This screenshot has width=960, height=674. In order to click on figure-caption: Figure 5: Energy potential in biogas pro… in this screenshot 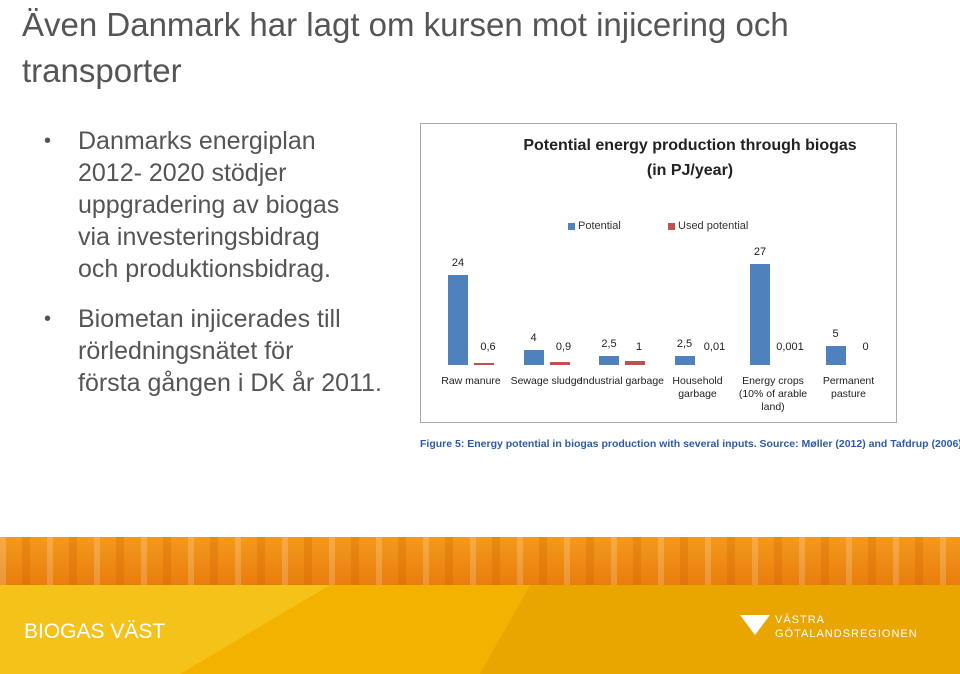, I will do `click(690, 444)`.